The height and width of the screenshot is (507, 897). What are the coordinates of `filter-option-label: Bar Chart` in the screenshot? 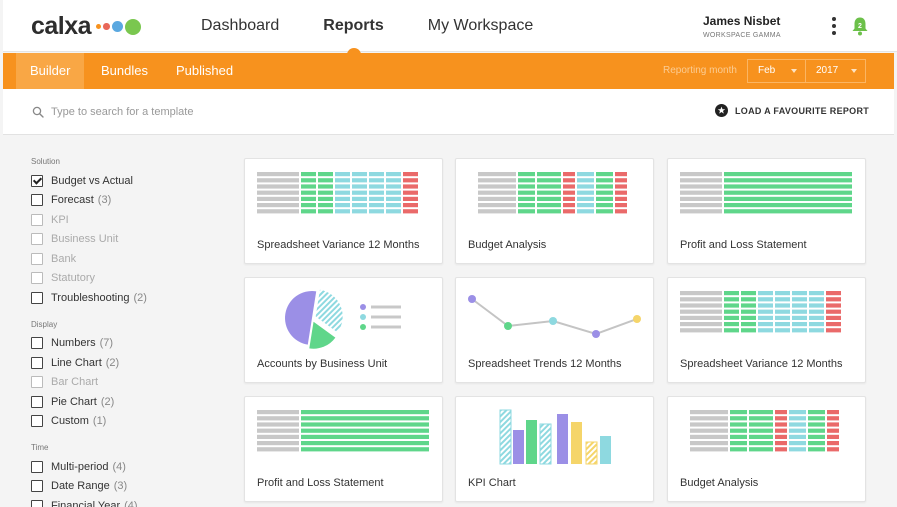 It's located at (75, 382).